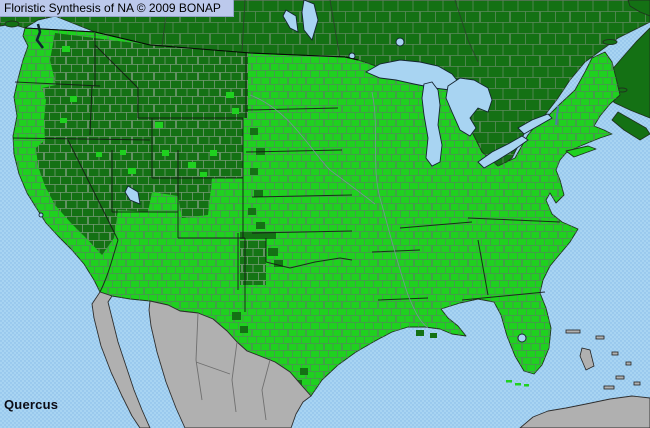  I want to click on bahamas-islands, so click(603, 359).